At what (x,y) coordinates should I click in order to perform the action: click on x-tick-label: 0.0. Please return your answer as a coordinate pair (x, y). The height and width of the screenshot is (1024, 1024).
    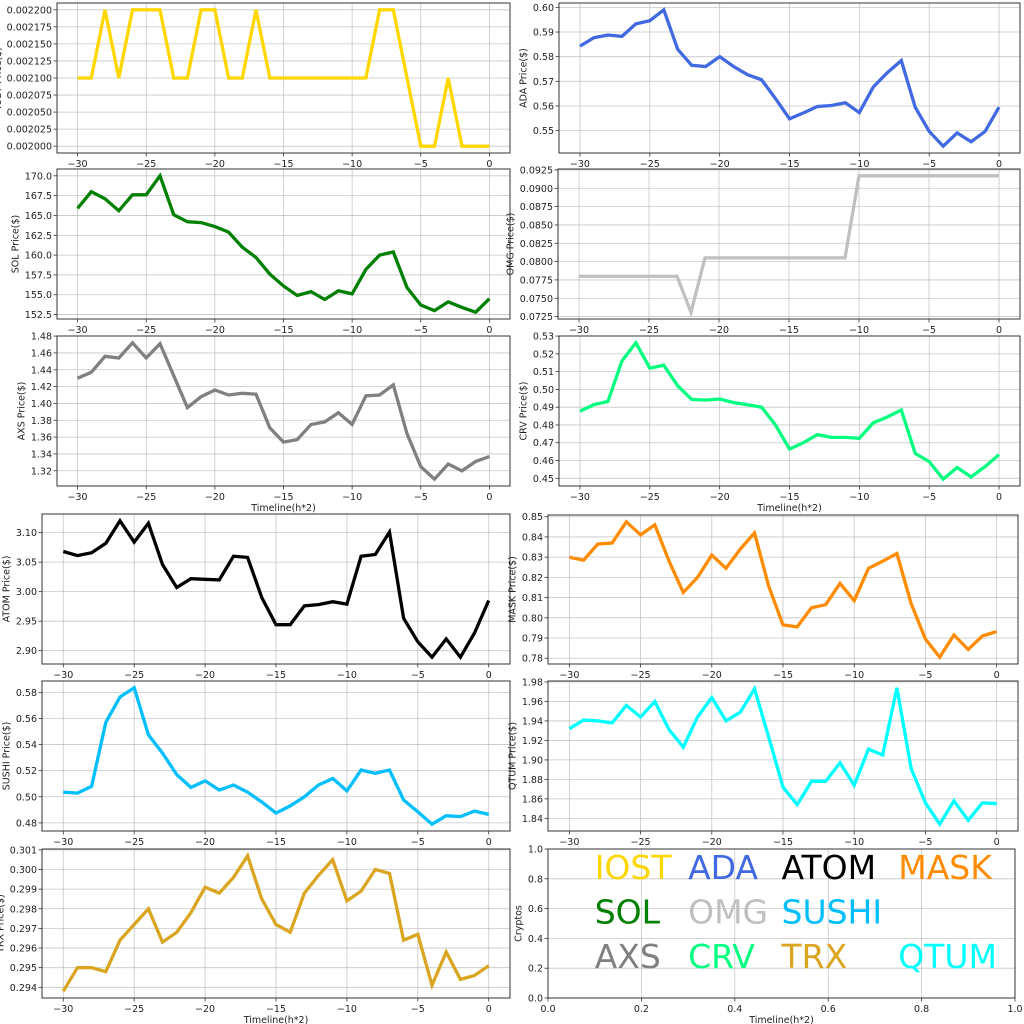
    Looking at the image, I should click on (547, 1009).